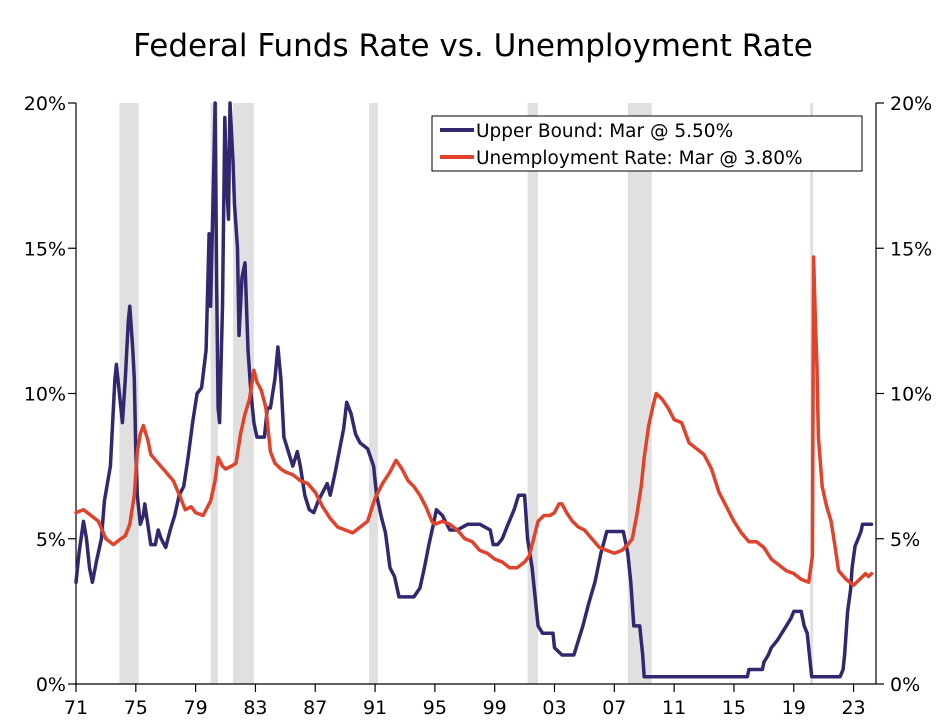 Image resolution: width=947 pixels, height=727 pixels. I want to click on x-tick-label: 71, so click(76, 708).